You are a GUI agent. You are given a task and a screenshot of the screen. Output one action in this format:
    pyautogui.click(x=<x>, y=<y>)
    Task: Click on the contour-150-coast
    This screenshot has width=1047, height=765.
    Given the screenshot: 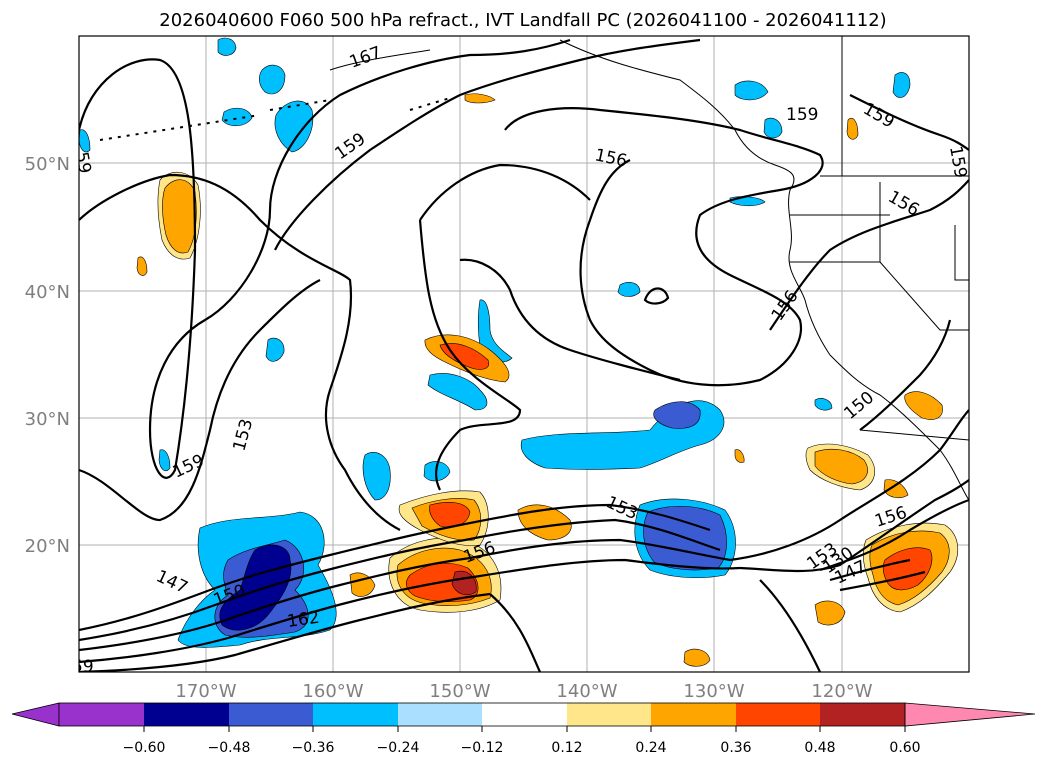 What is the action you would take?
    pyautogui.click(x=905, y=375)
    